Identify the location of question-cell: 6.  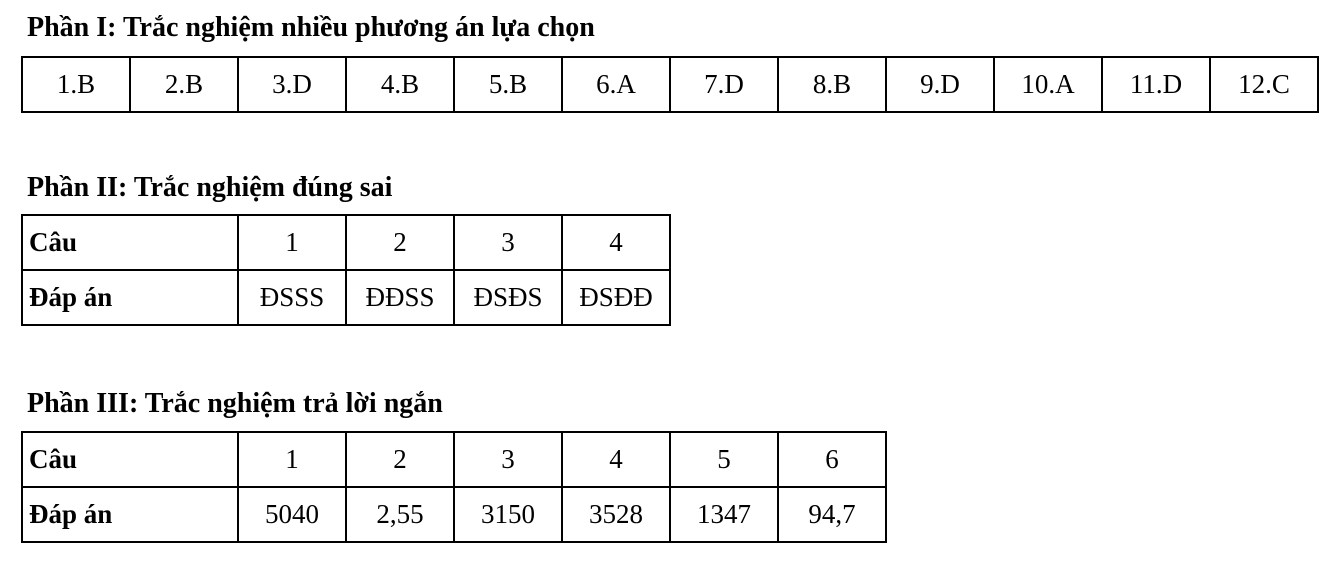
(832, 459).